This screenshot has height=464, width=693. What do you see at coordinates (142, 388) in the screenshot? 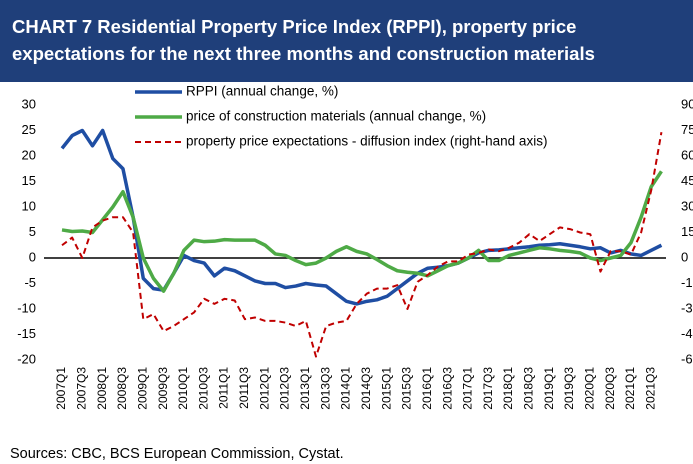
I see `x-tick-label: 2009Q1` at bounding box center [142, 388].